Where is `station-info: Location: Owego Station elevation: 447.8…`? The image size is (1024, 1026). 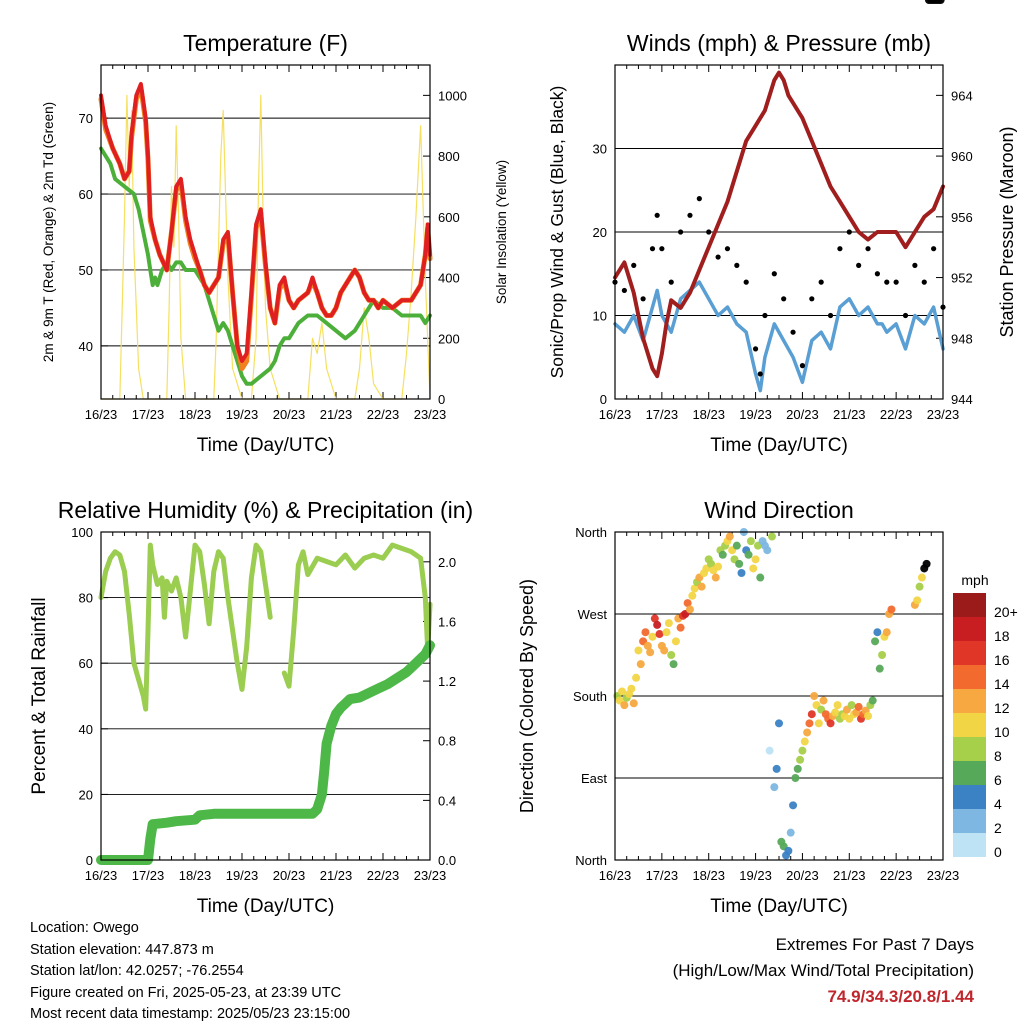
station-info: Location: Owego Station elevation: 447.8… is located at coordinates (190, 972).